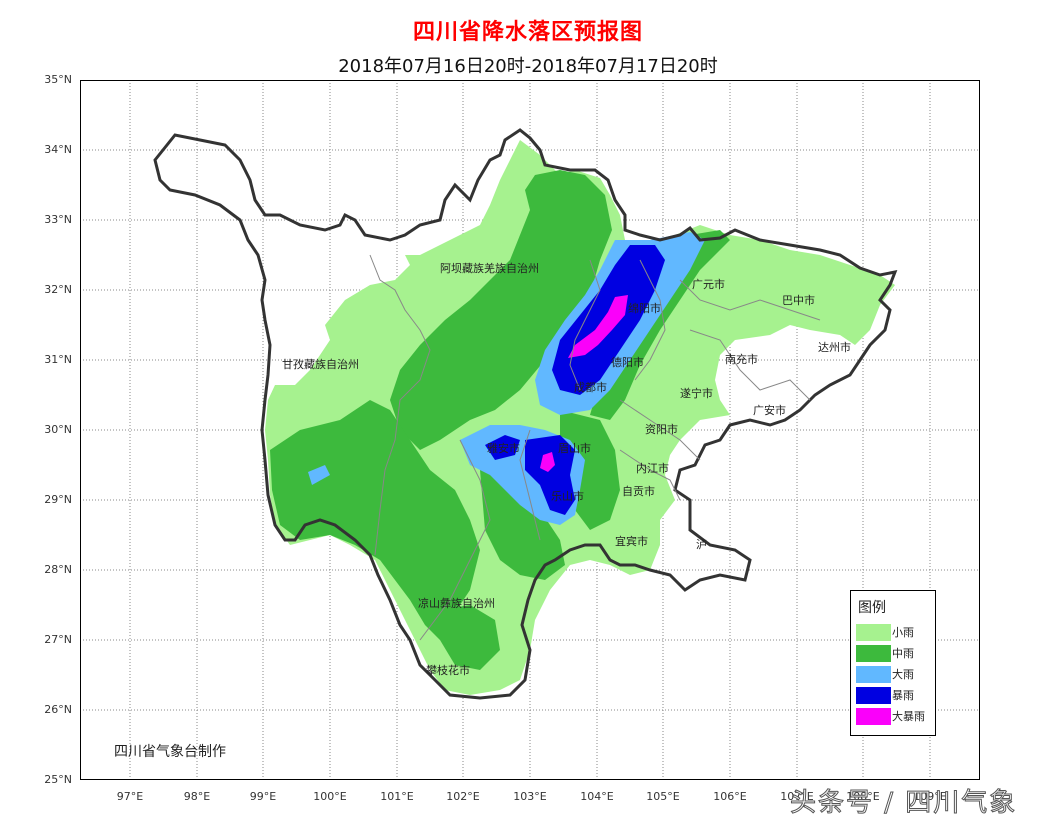  What do you see at coordinates (527, 32) in the screenshot?
I see `map-title: 四川省降水落区预报图` at bounding box center [527, 32].